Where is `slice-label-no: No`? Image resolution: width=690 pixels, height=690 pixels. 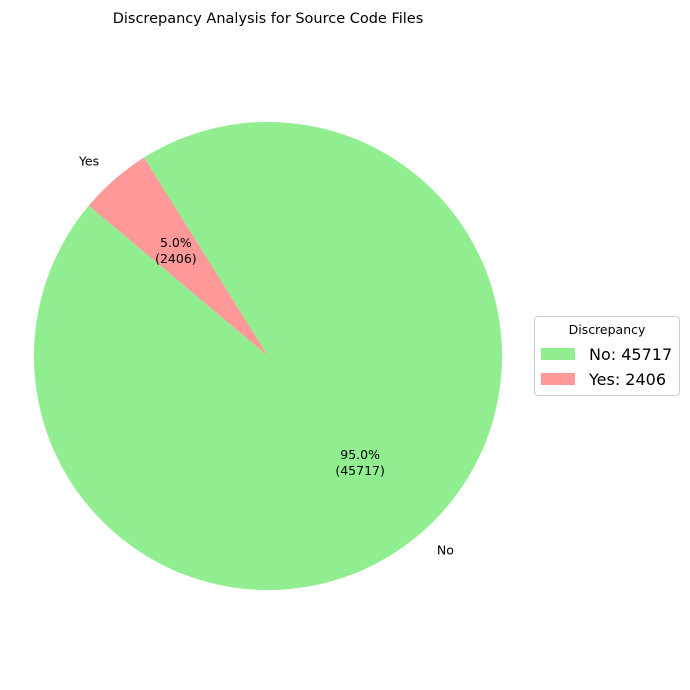 slice-label-no: No is located at coordinates (445, 549).